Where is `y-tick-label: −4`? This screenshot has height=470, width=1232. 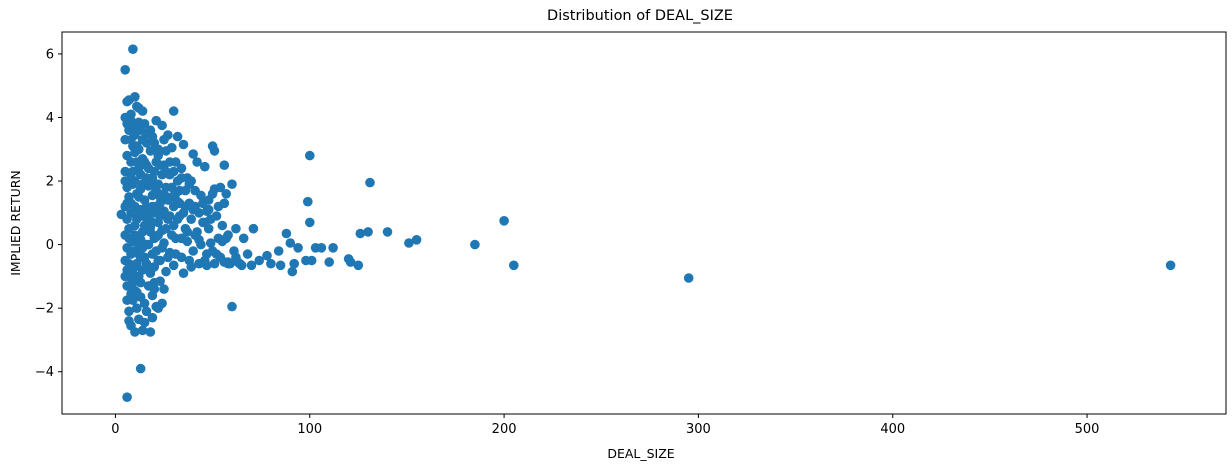
y-tick-label: −4 is located at coordinates (44, 372).